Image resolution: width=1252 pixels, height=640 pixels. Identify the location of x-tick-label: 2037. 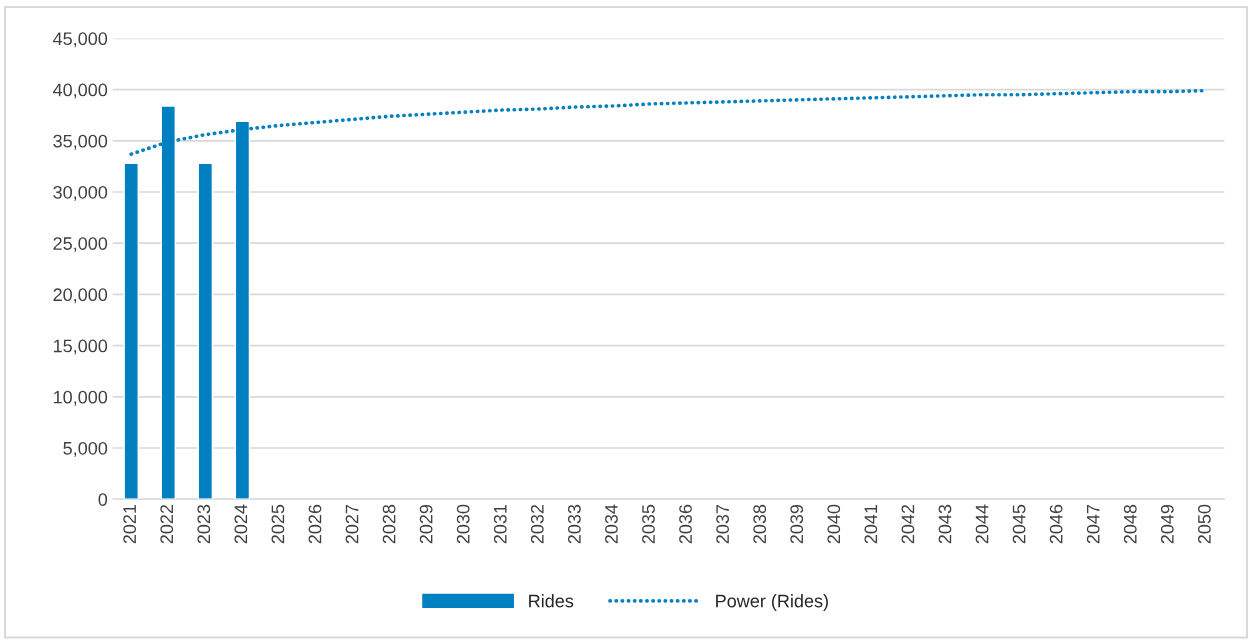
(722, 524).